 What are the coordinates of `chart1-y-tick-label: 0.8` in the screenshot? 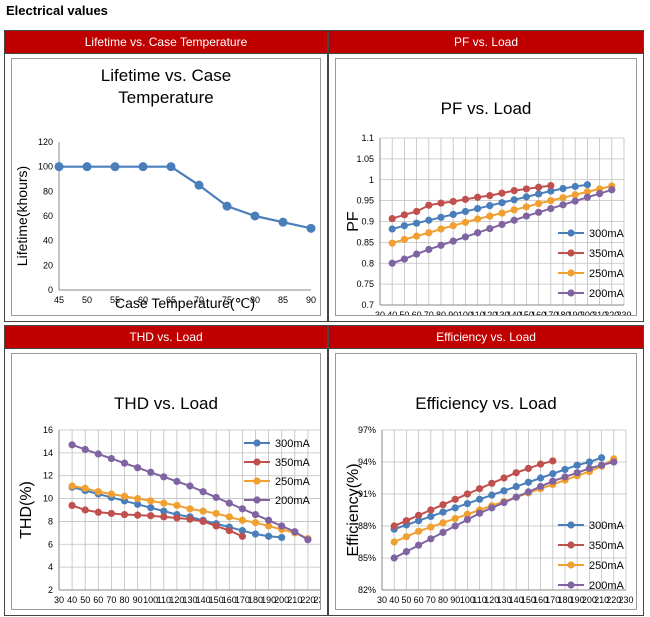 It's located at (367, 263).